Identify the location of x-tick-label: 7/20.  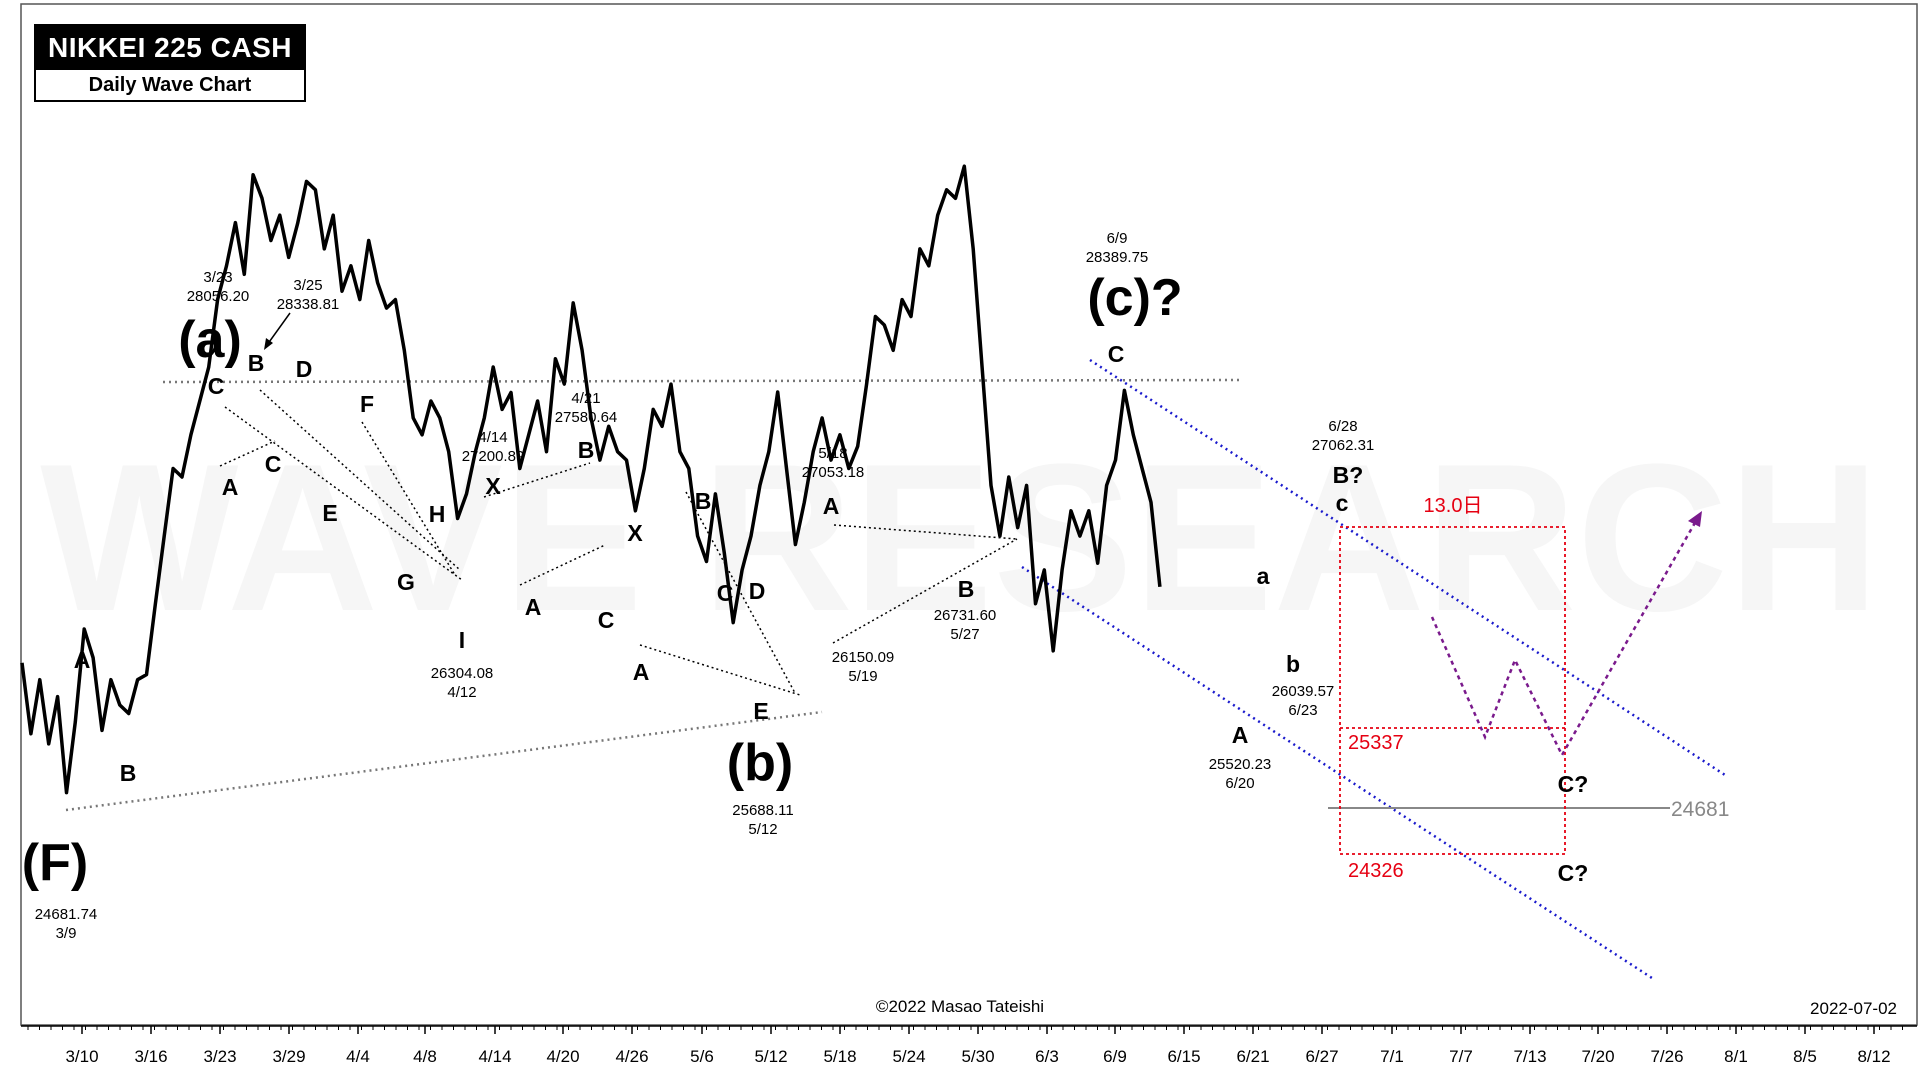
(1597, 1056).